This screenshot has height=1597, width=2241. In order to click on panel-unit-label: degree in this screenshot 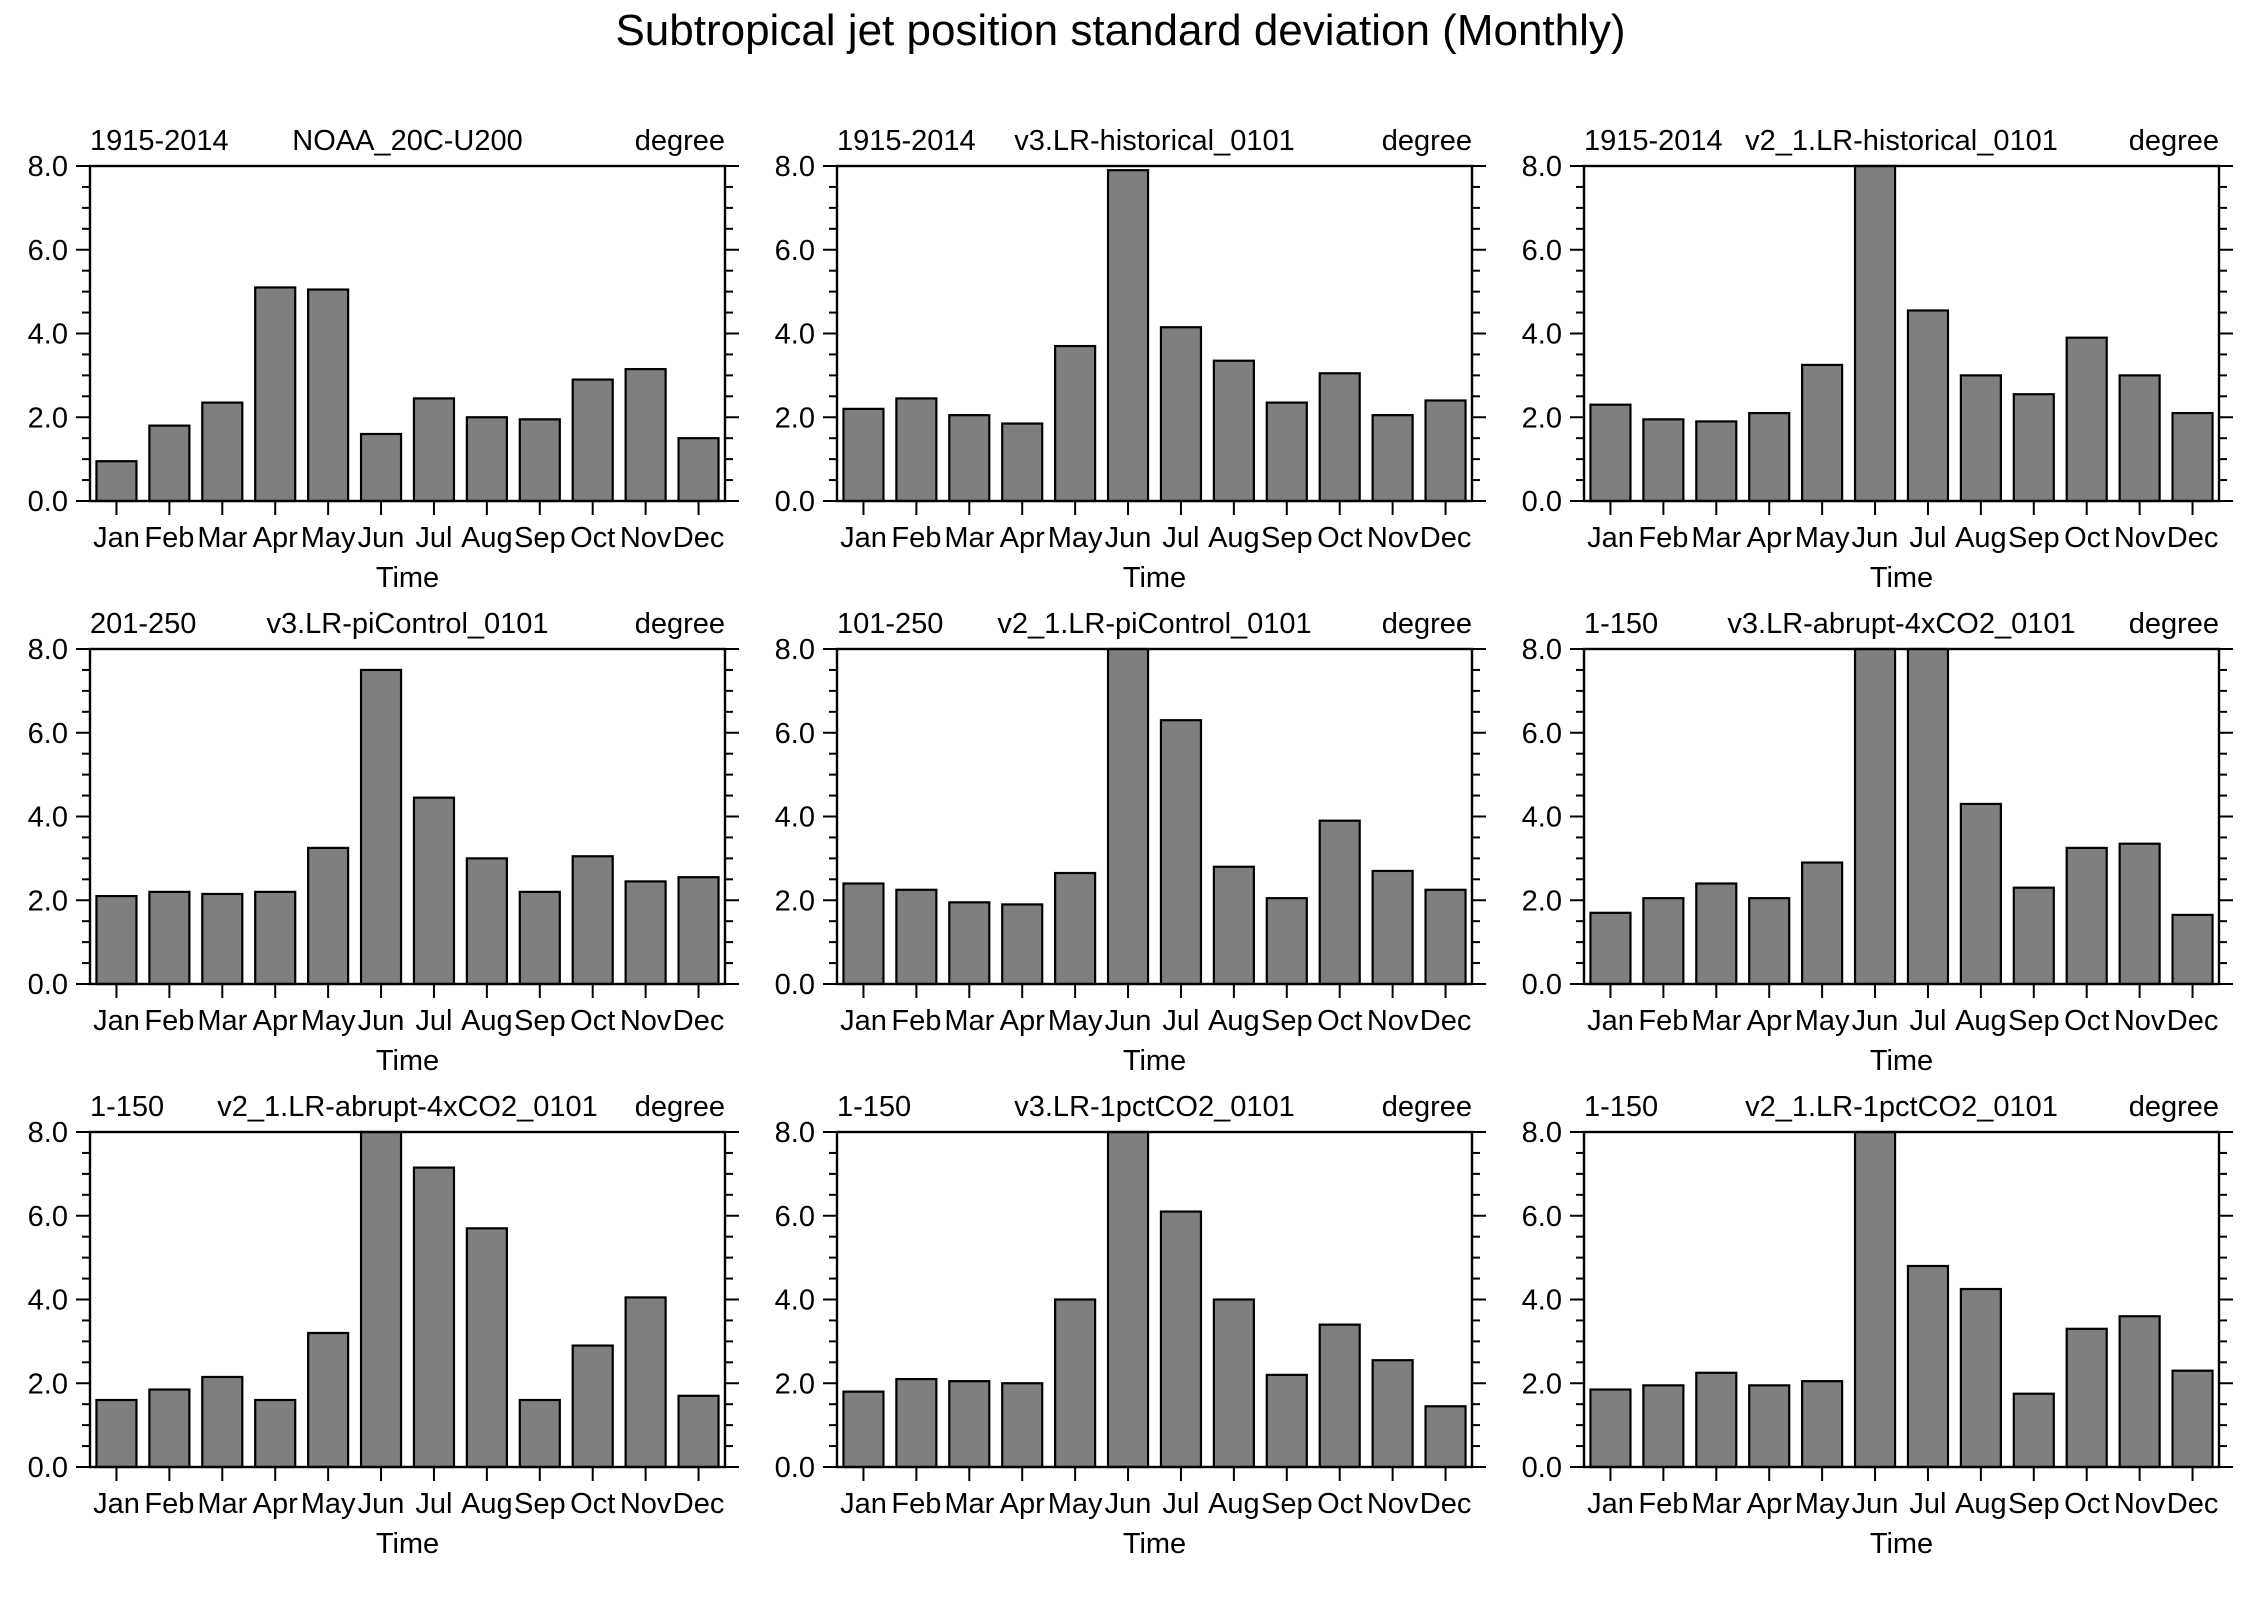, I will do `click(680, 1107)`.